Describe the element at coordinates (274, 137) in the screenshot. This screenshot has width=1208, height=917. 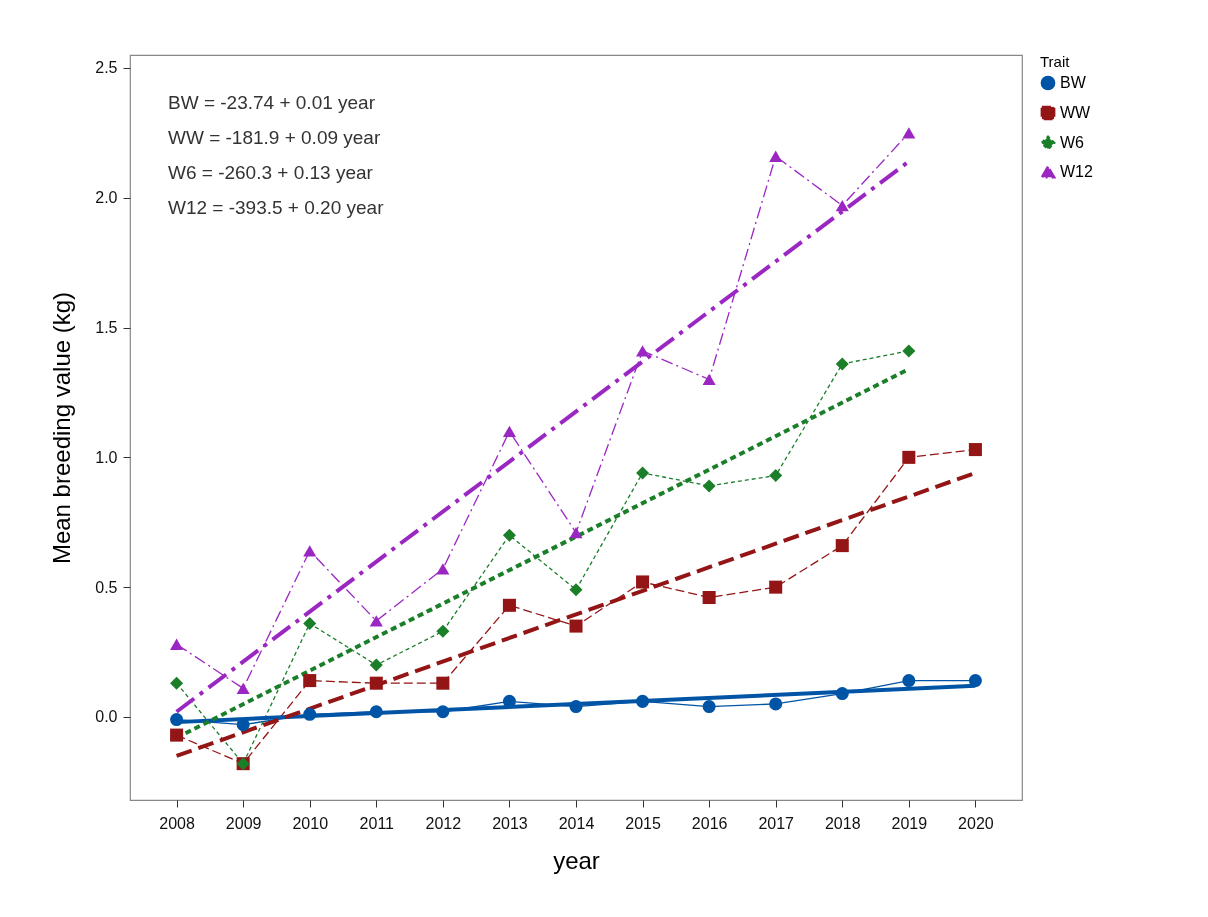
I see `annotation: WW = -181.9 + 0.09 year` at that location.